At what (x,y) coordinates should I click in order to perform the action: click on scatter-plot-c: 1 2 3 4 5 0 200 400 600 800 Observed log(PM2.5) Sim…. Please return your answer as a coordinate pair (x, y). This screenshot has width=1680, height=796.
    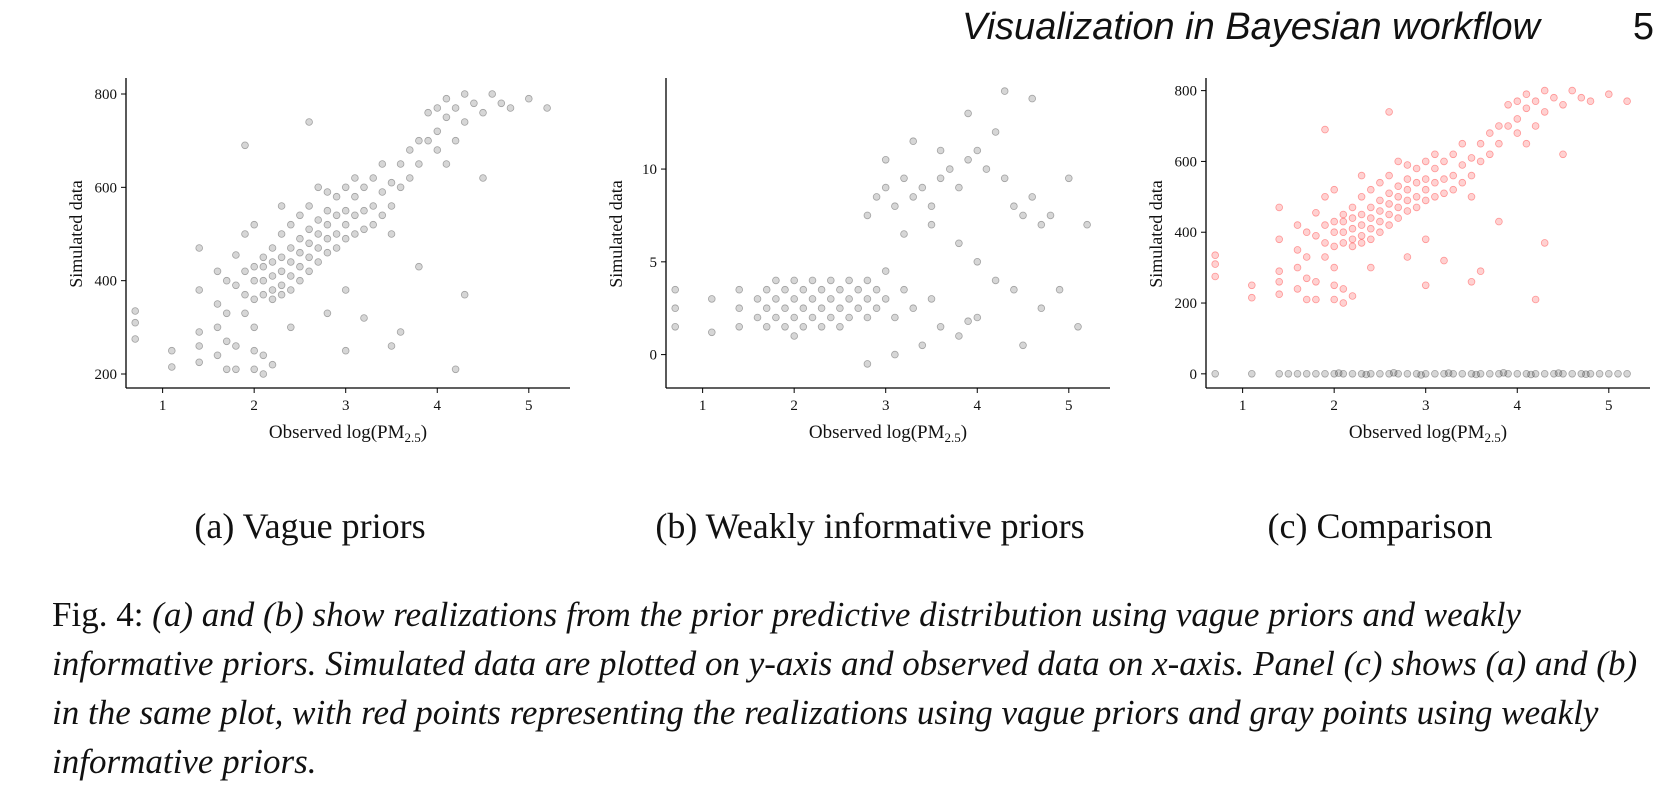
    Looking at the image, I should click on (1398, 261).